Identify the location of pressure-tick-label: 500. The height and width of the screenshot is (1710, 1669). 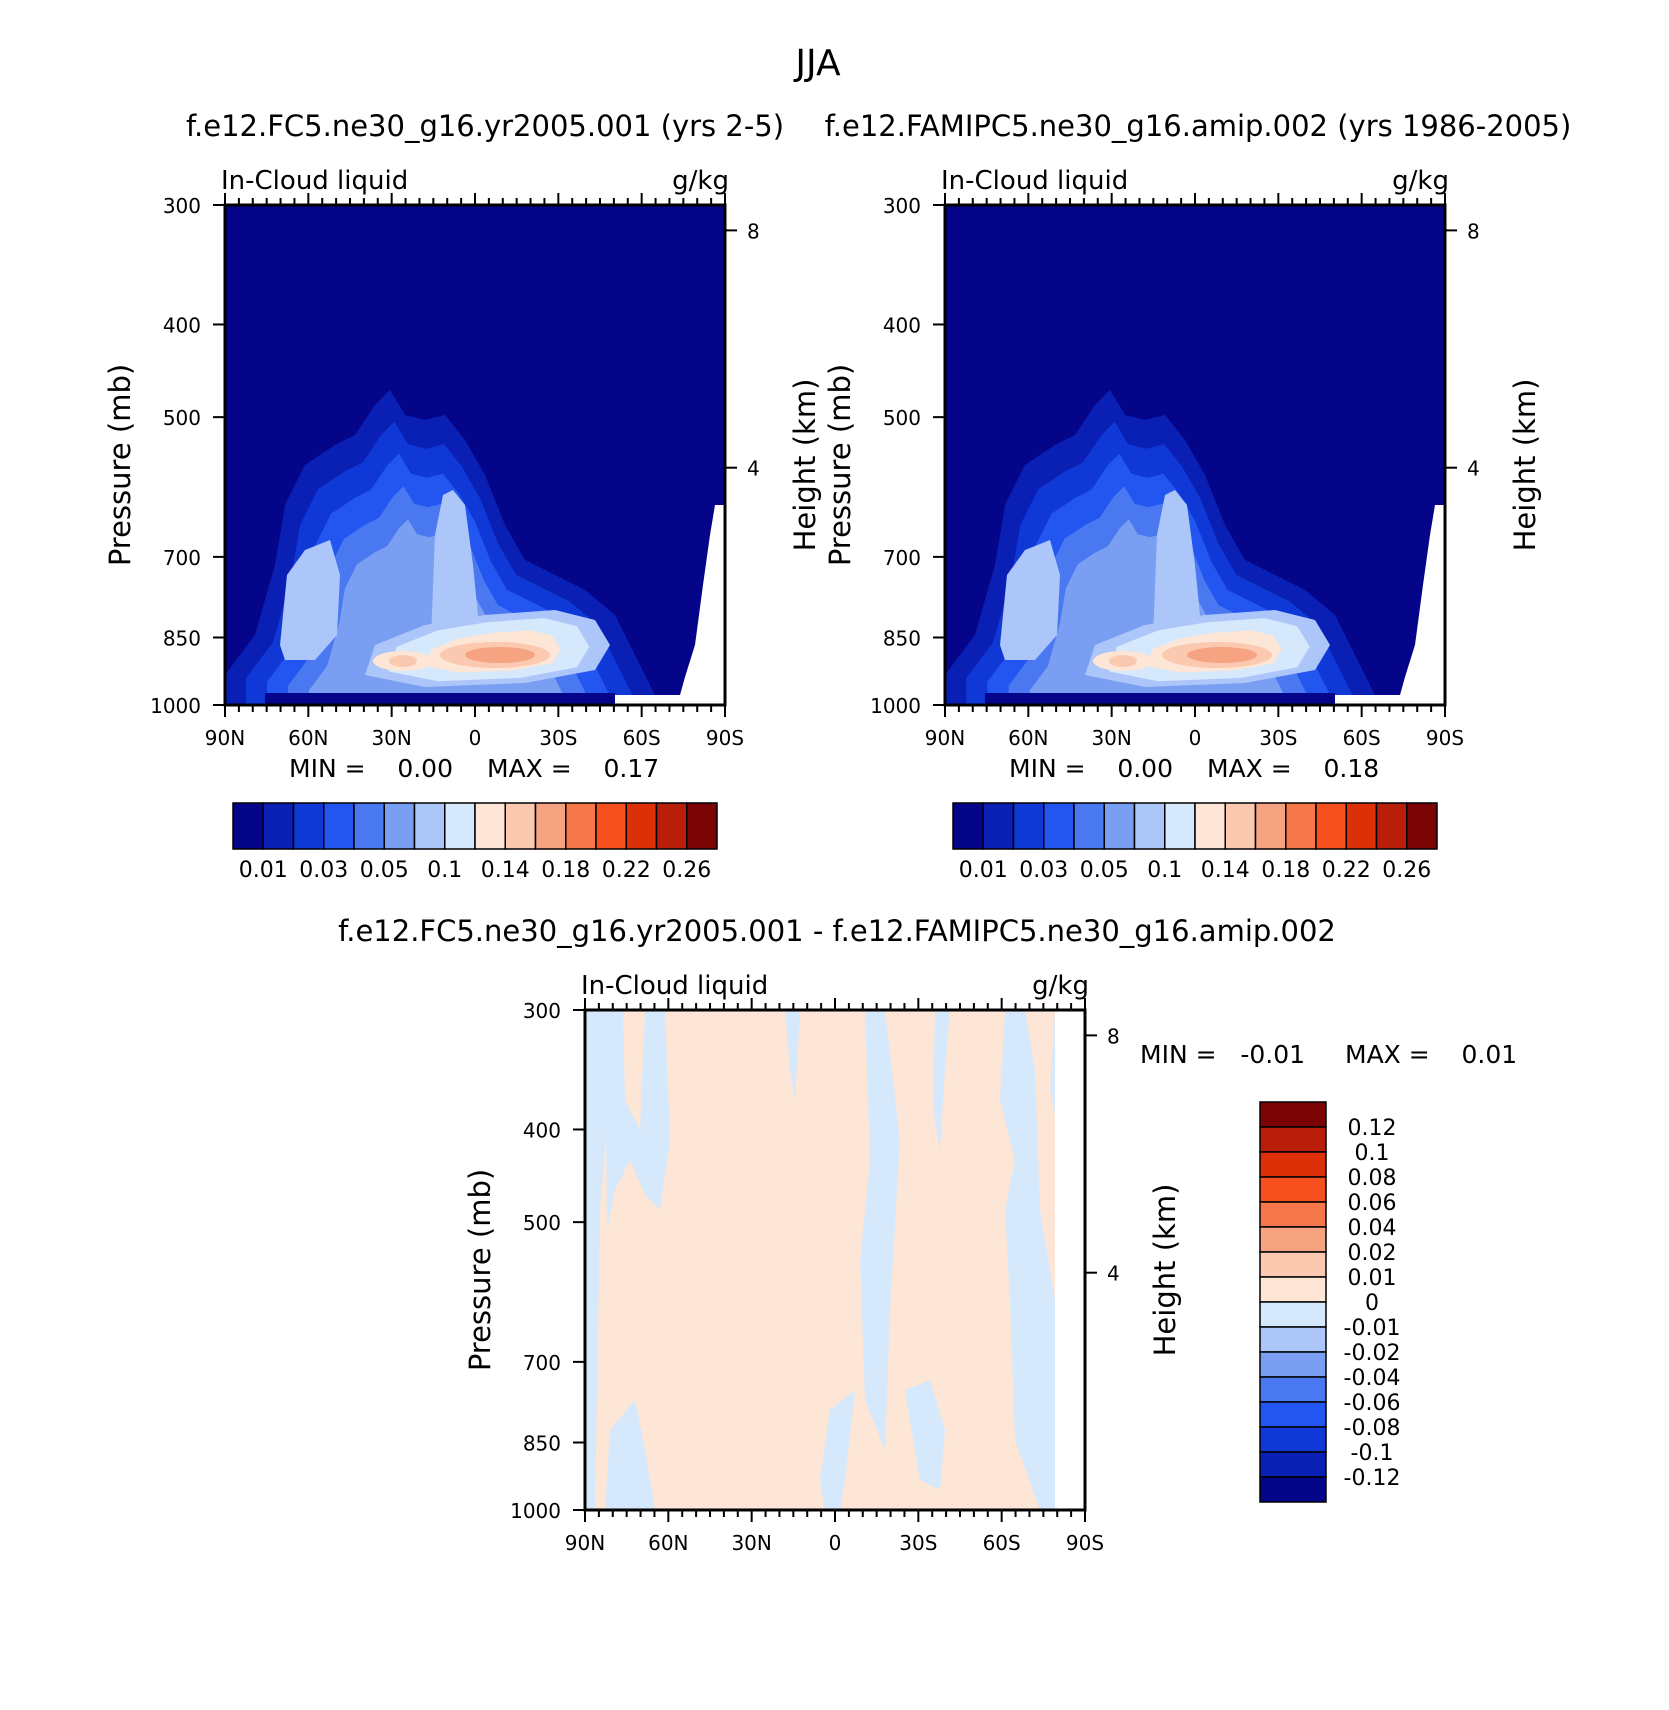
(182, 418).